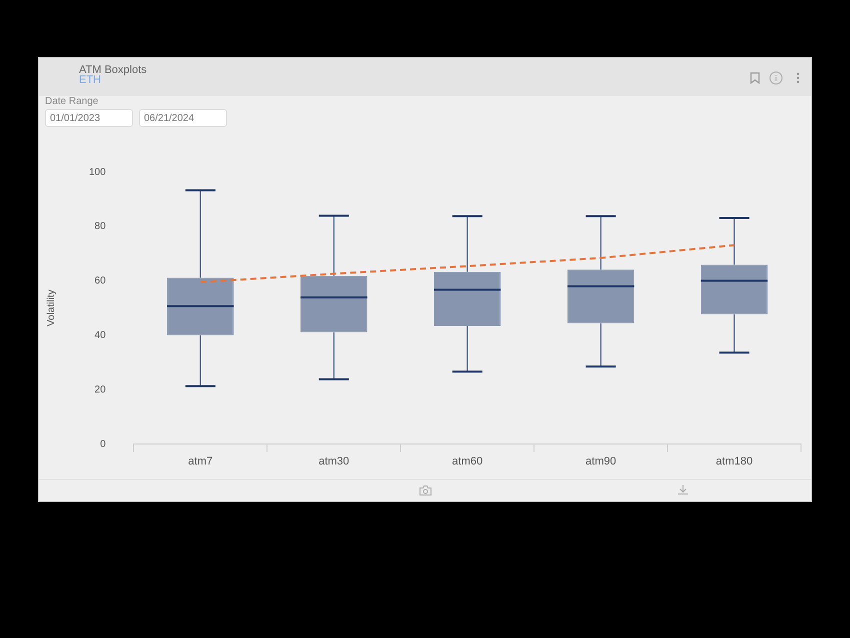 The image size is (850, 638). Describe the element at coordinates (200, 462) in the screenshot. I see `x-tick-label: atm7` at that location.